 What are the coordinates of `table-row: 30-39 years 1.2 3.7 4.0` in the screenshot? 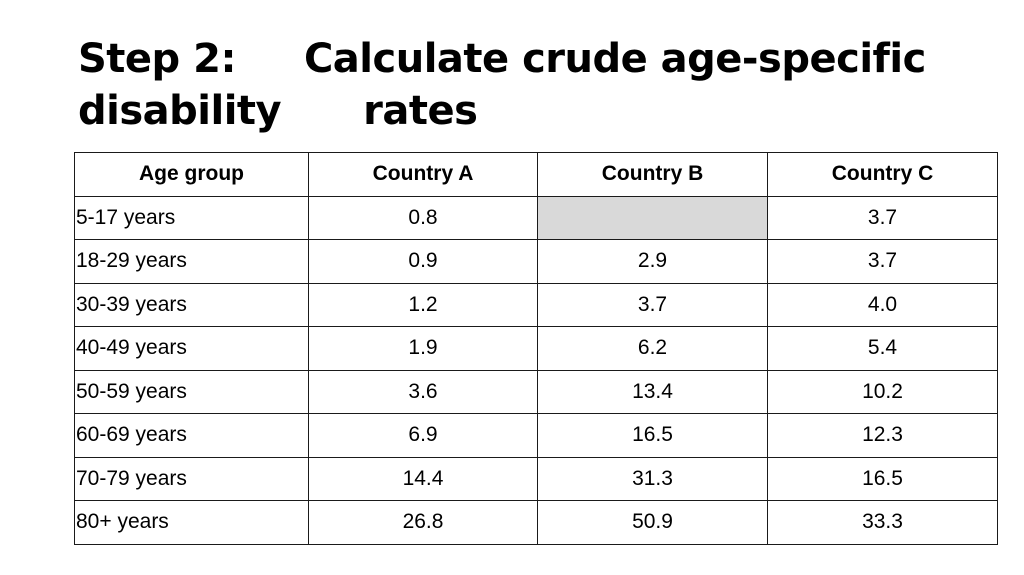 It's located at (536, 304).